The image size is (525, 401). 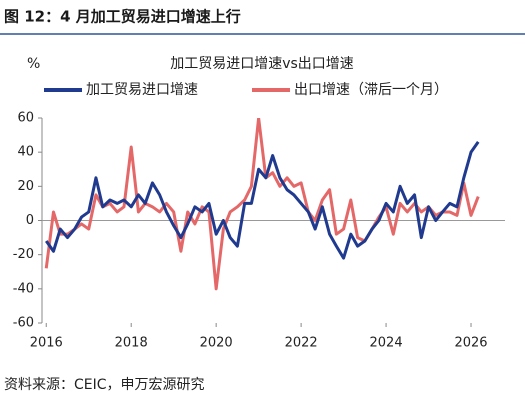 I want to click on y-tick-label: 60, so click(x=25, y=118).